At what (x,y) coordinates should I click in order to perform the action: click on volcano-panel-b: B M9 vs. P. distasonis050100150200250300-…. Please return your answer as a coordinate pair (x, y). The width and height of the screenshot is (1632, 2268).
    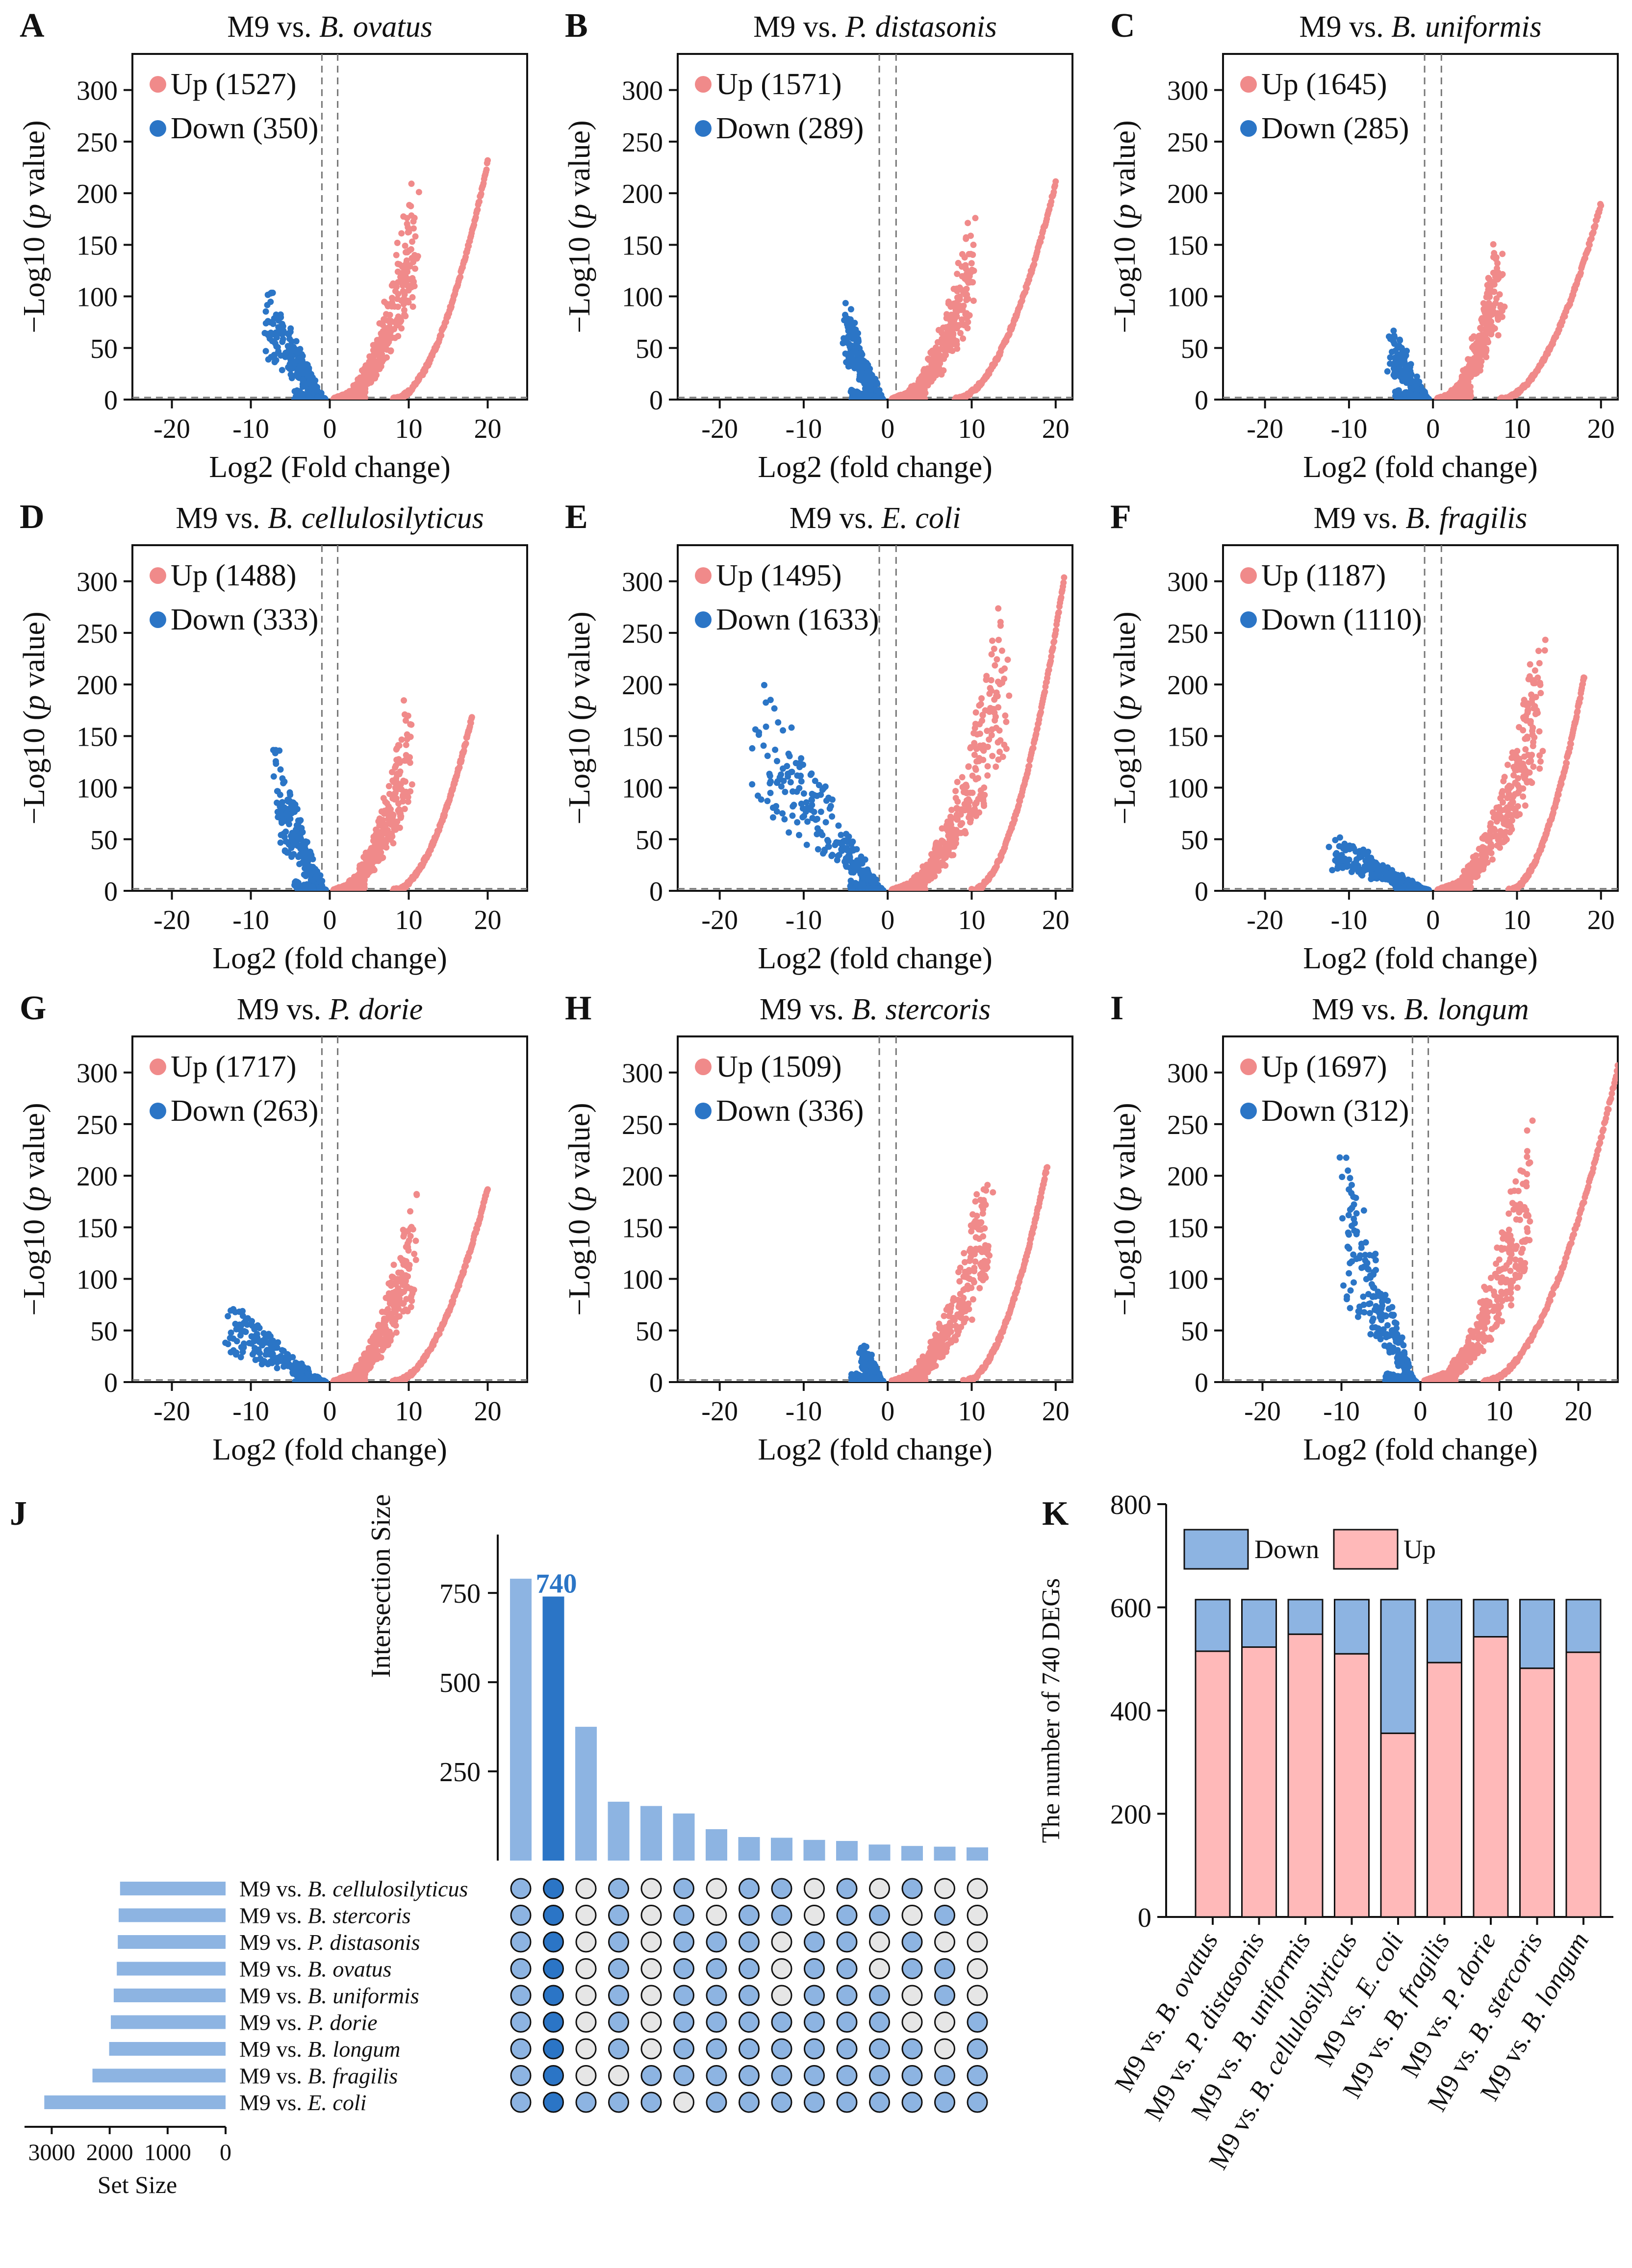
    Looking at the image, I should click on (818, 245).